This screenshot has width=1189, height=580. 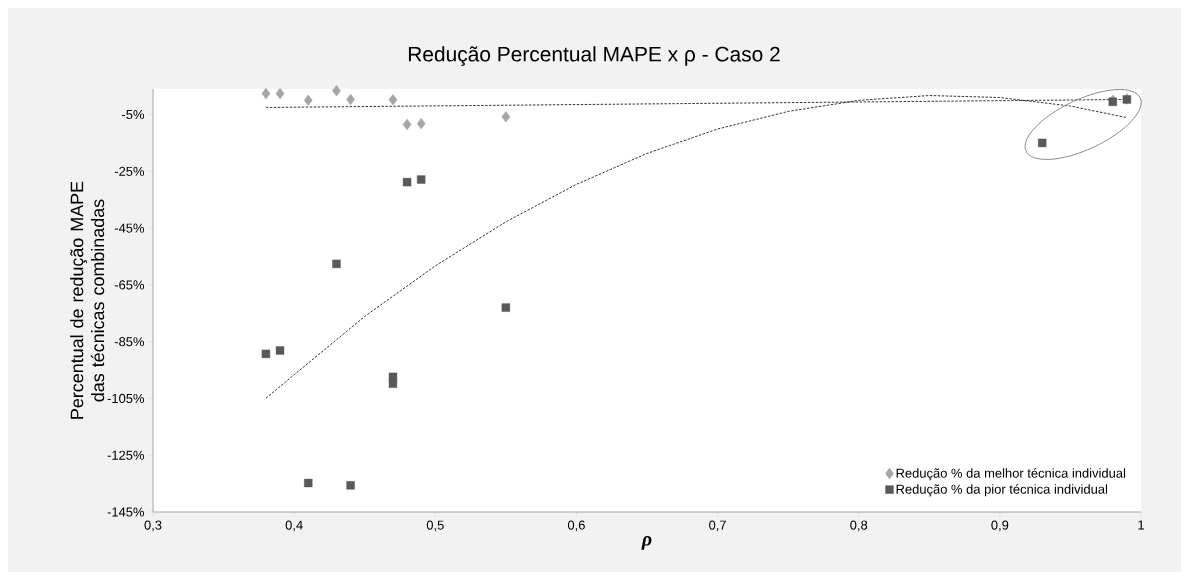 I want to click on y-tick-label: -85%, so click(x=129, y=342).